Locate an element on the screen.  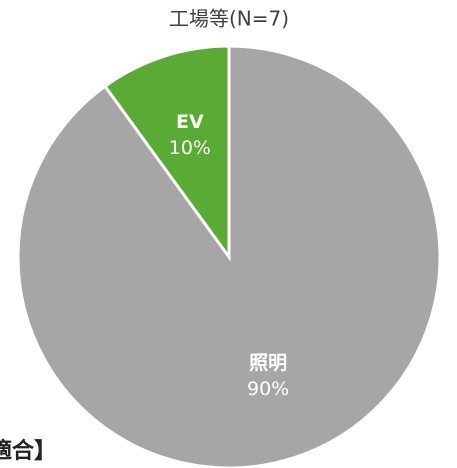
slice-category-label: EV is located at coordinates (190, 122).